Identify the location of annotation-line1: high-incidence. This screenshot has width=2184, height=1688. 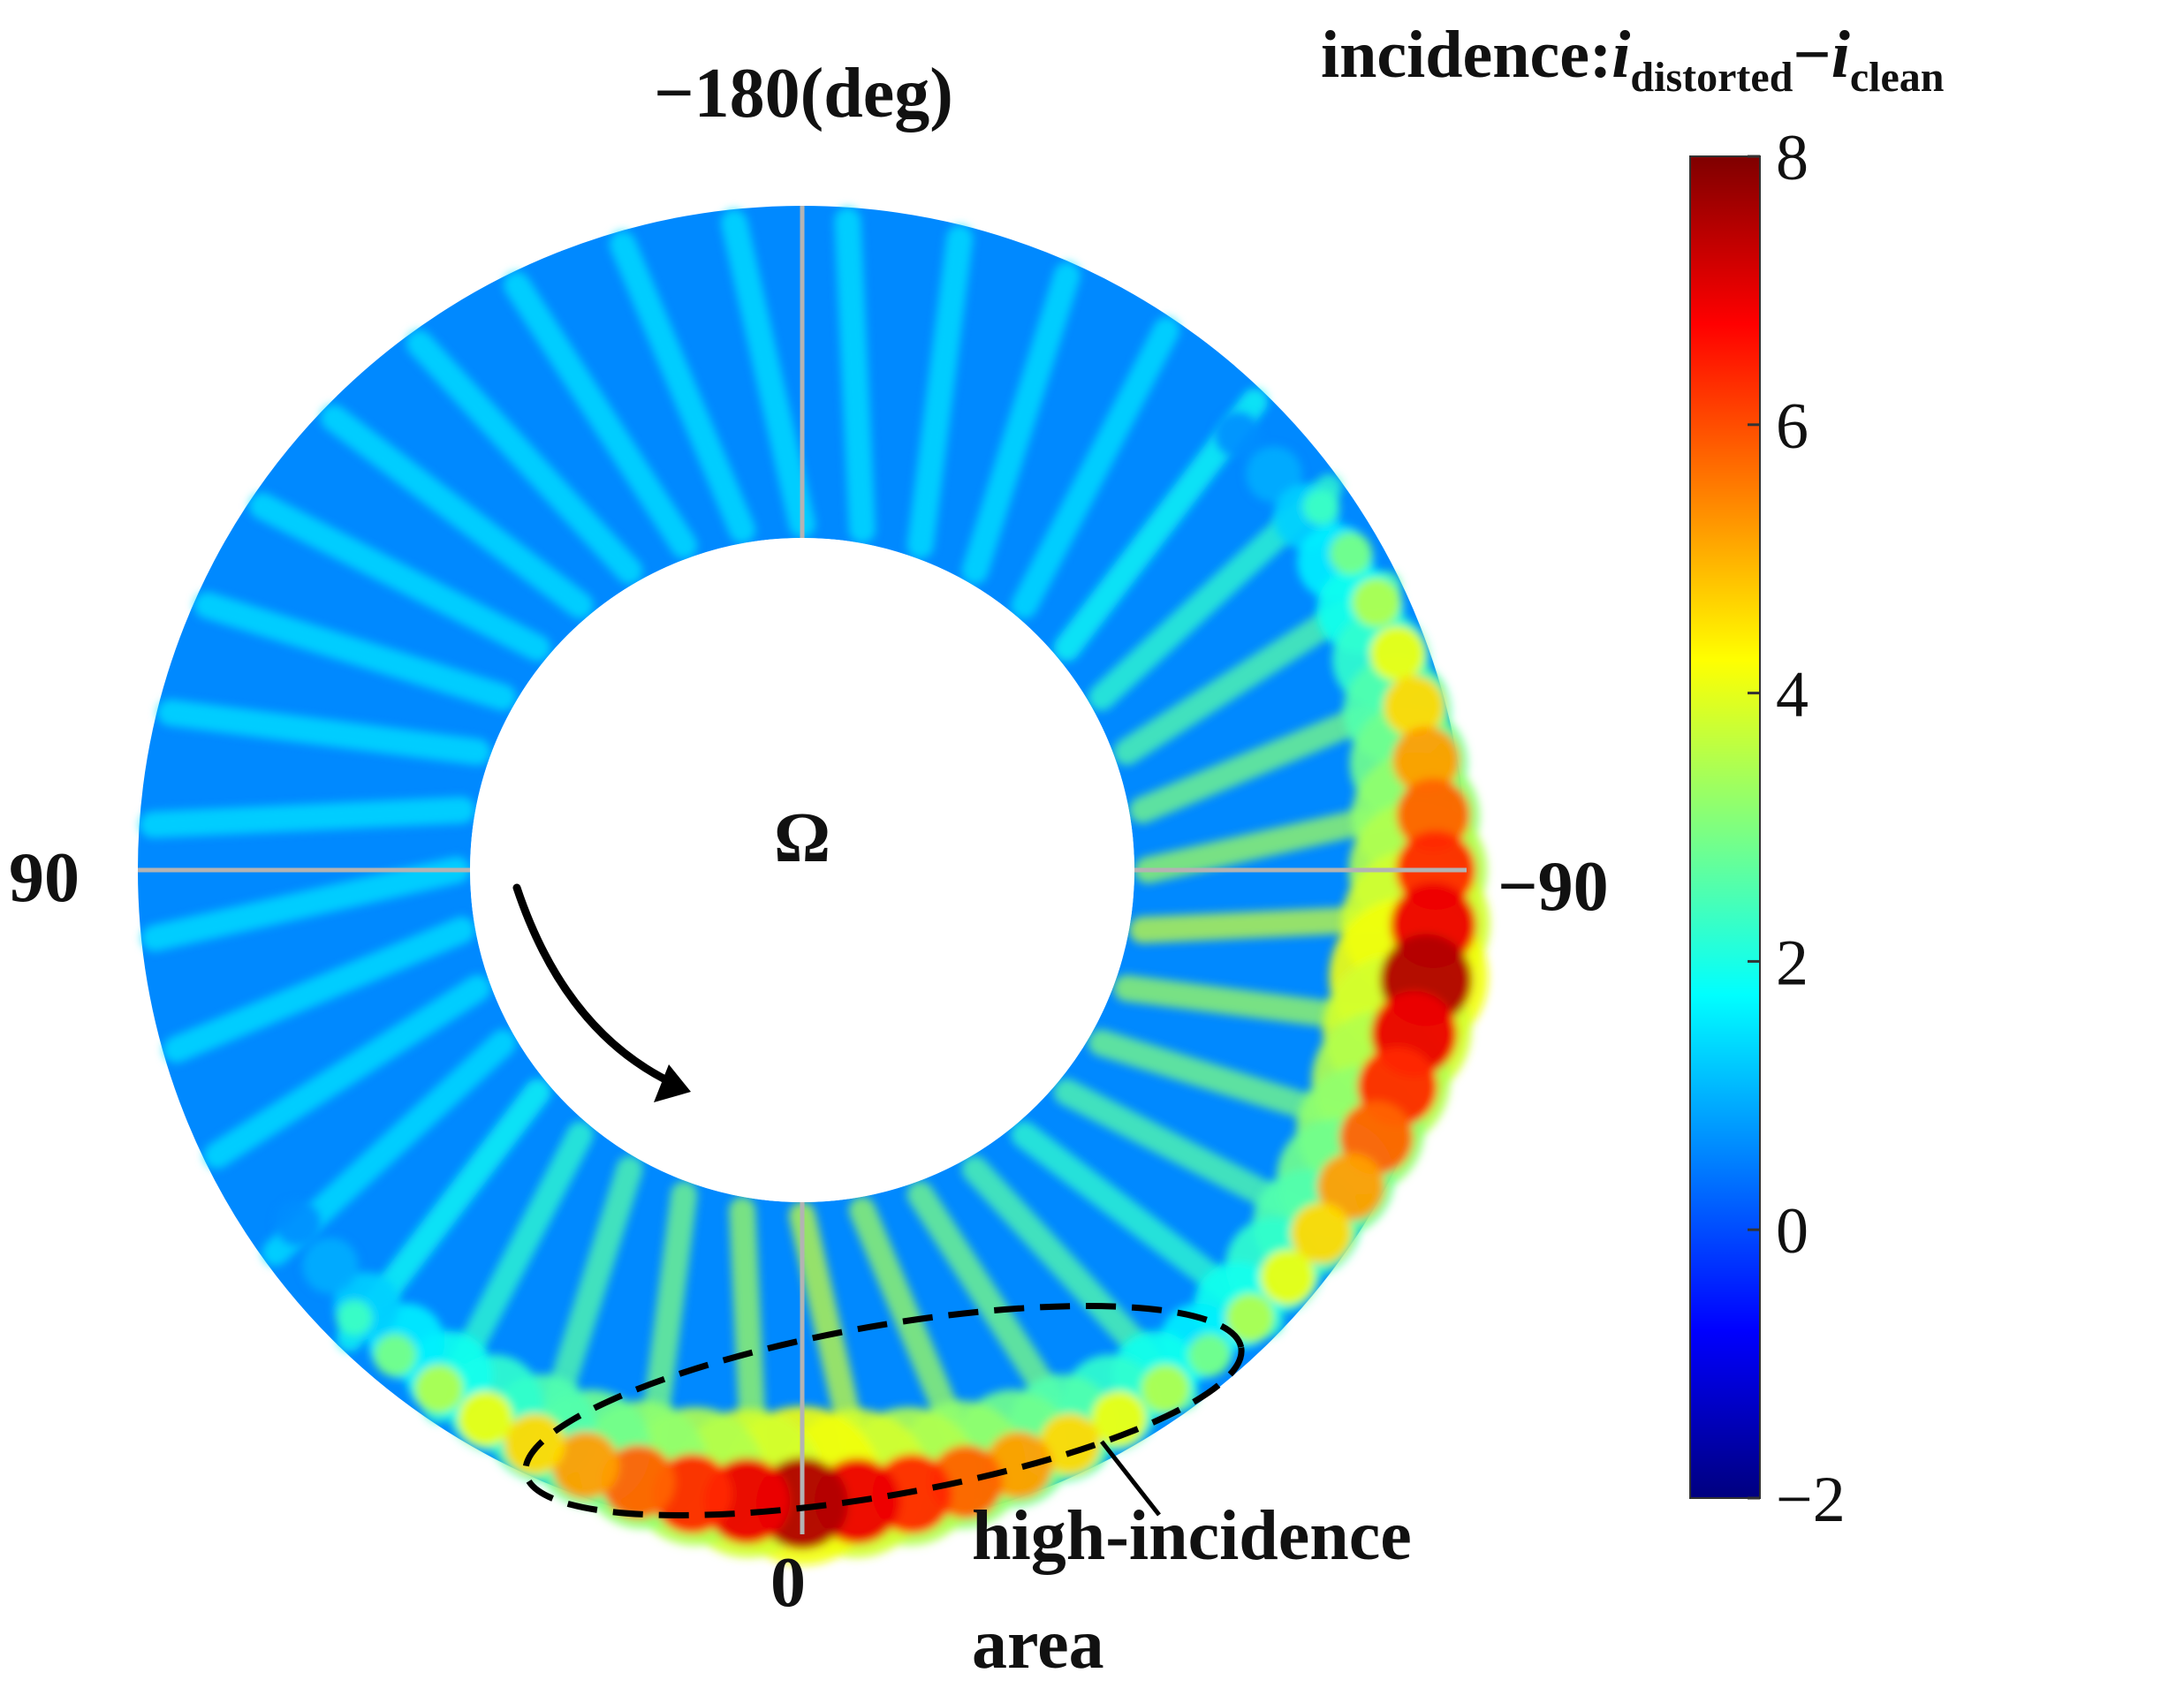
(1192, 1536).